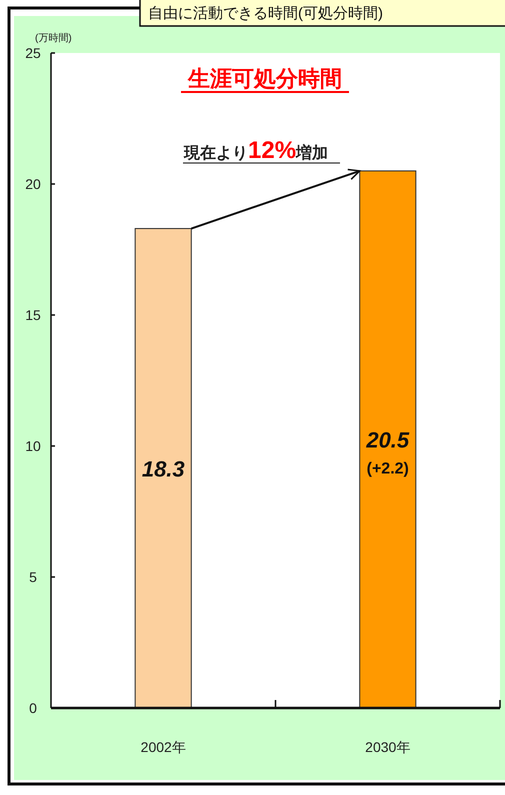 This screenshot has height=795, width=505. Describe the element at coordinates (387, 469) in the screenshot. I see `annotation: (+2.2)` at that location.